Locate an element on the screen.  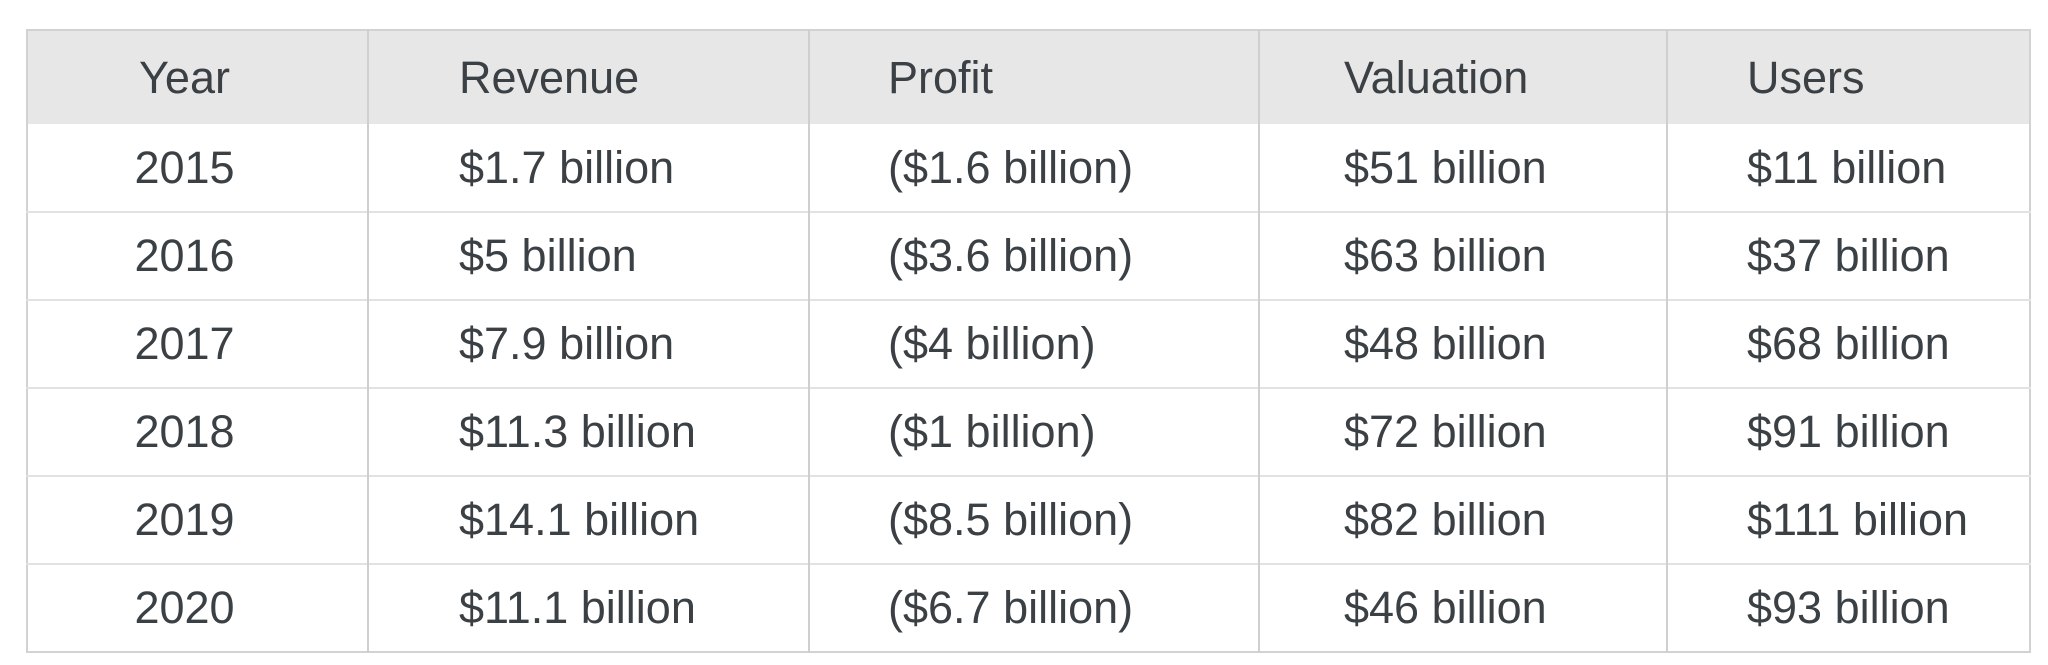
cell-valuation: $48 billion is located at coordinates (1463, 343).